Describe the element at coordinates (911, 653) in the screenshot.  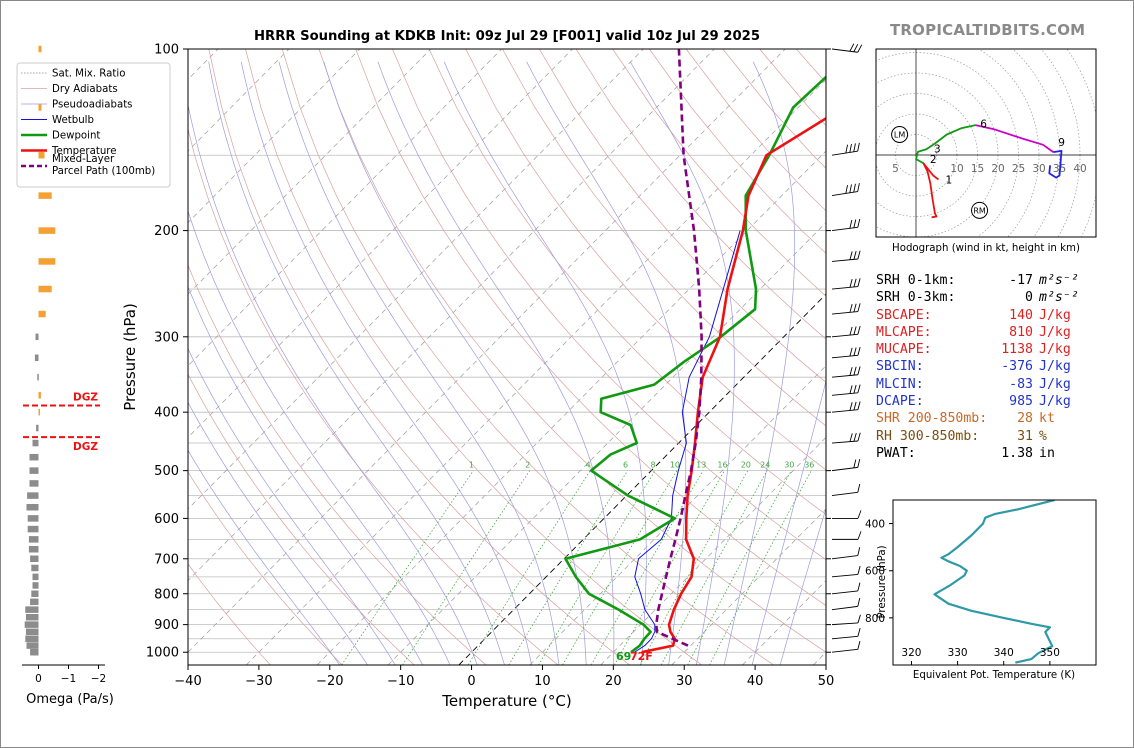
I see `theta-x-tick-label: 320` at that location.